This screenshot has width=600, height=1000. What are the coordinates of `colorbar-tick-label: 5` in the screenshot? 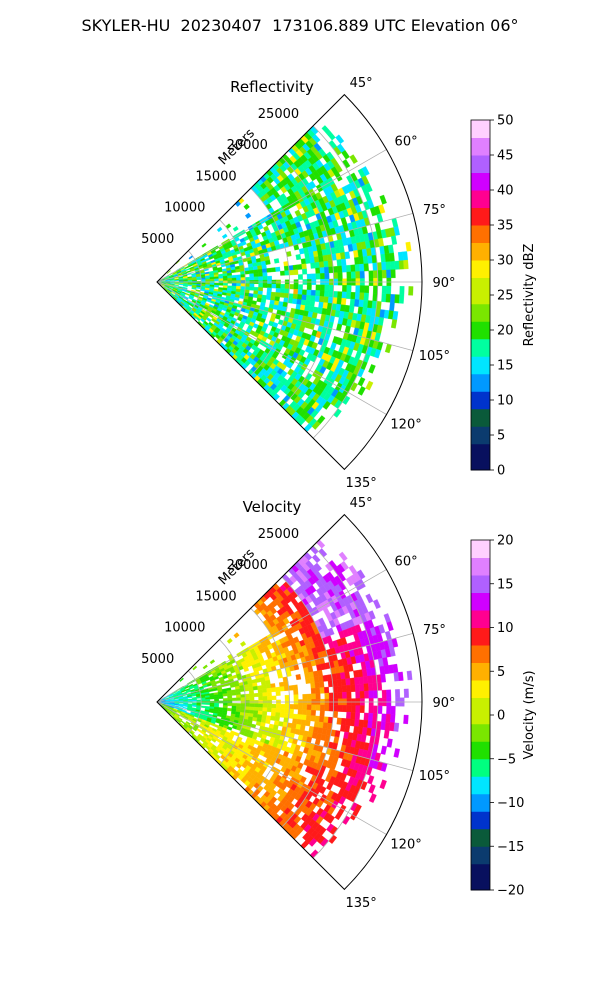 It's located at (501, 672).